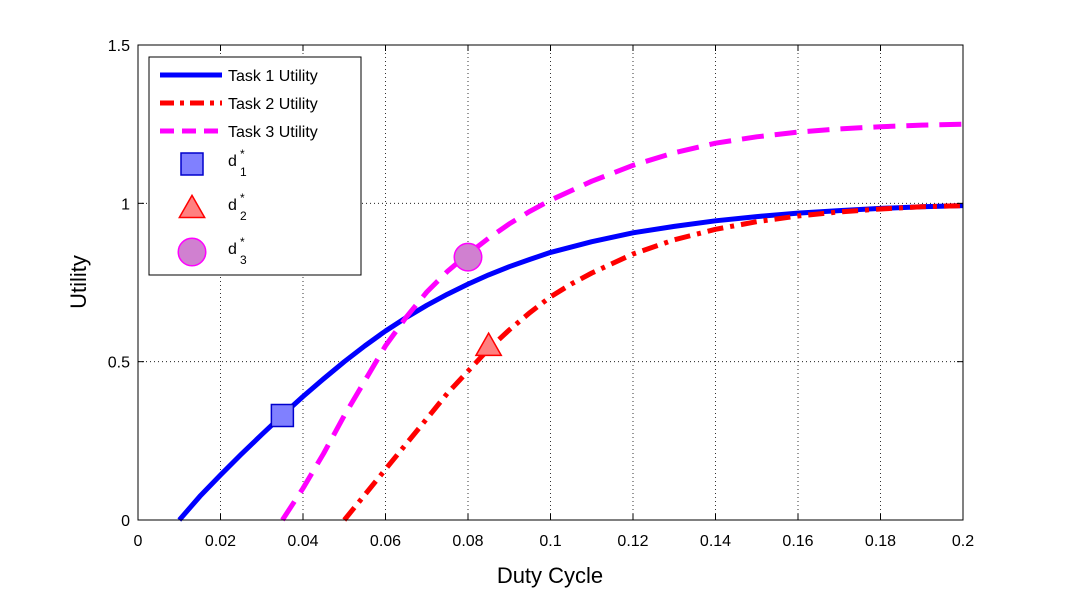  Describe the element at coordinates (632, 541) in the screenshot. I see `x-tick-label: 0.12` at that location.